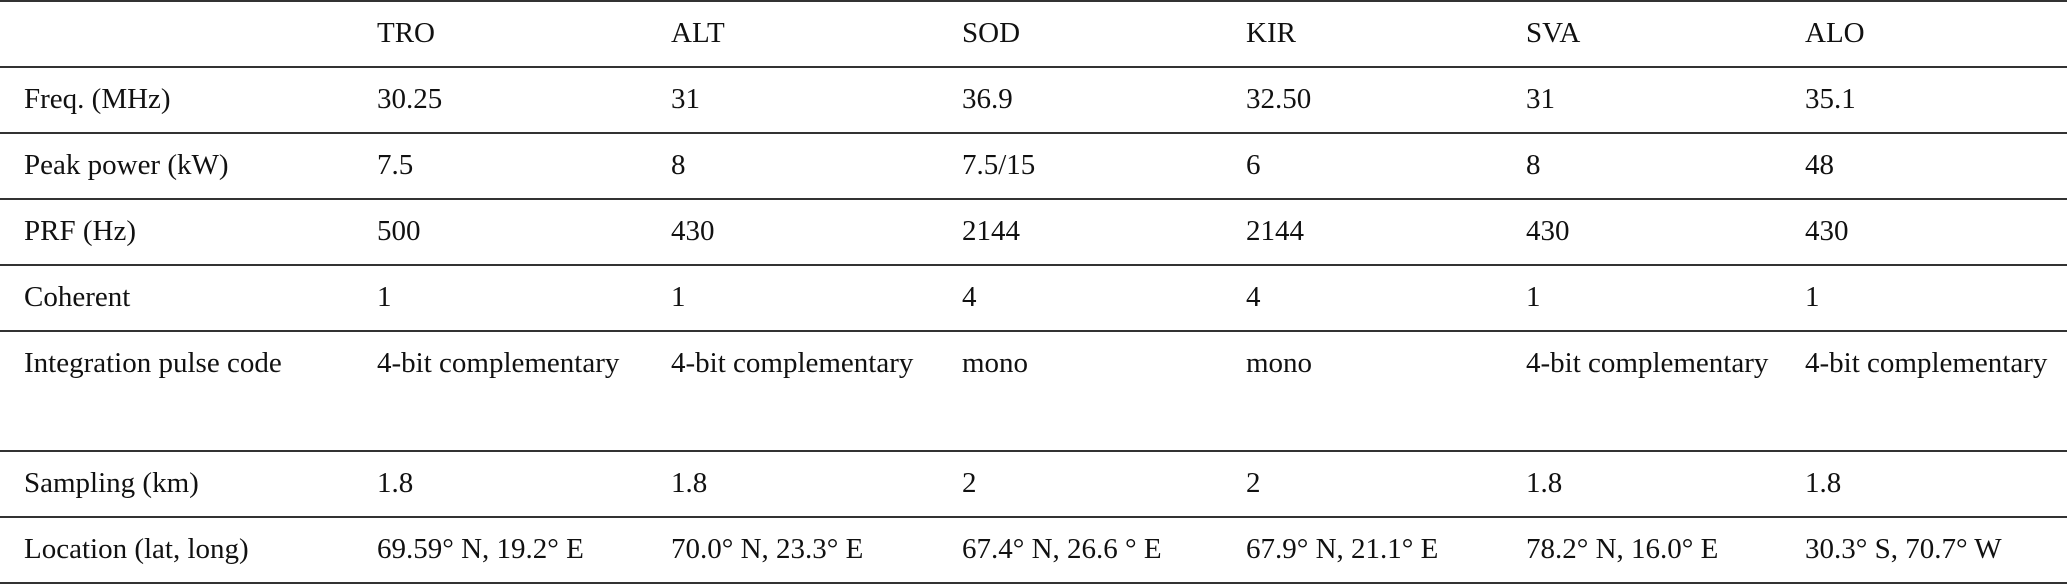 The height and width of the screenshot is (584, 2067). Describe the element at coordinates (176, 100) in the screenshot. I see `row-label: Freq. (MHz)` at that location.